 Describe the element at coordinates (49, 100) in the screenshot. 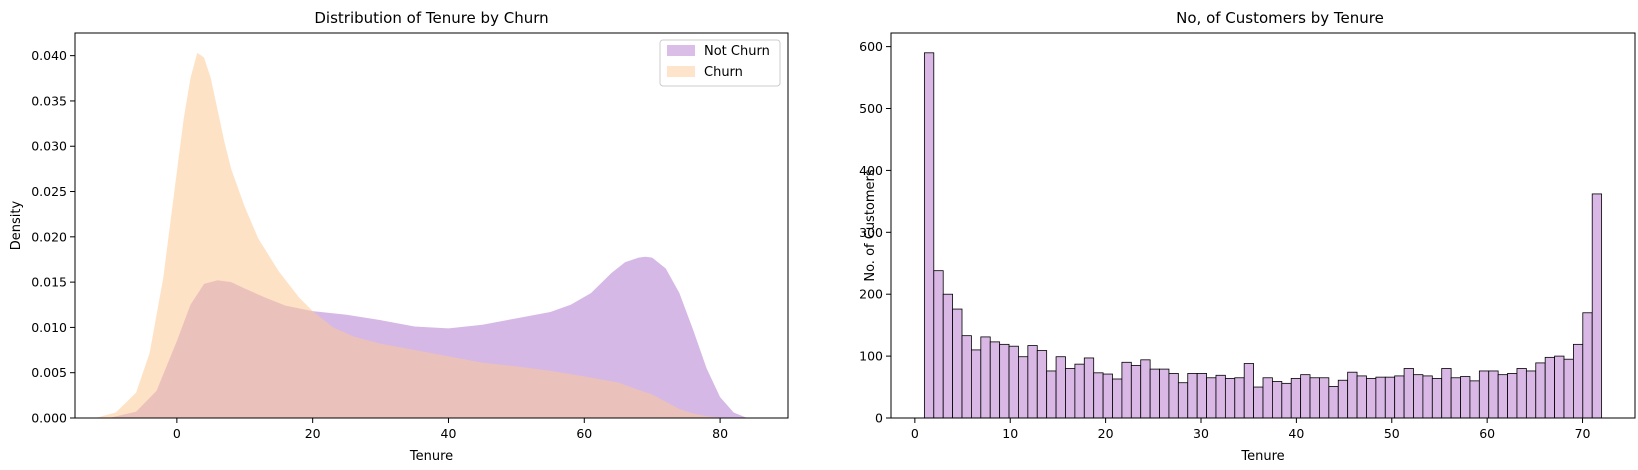

I see `y-tick-label: 0.035` at that location.